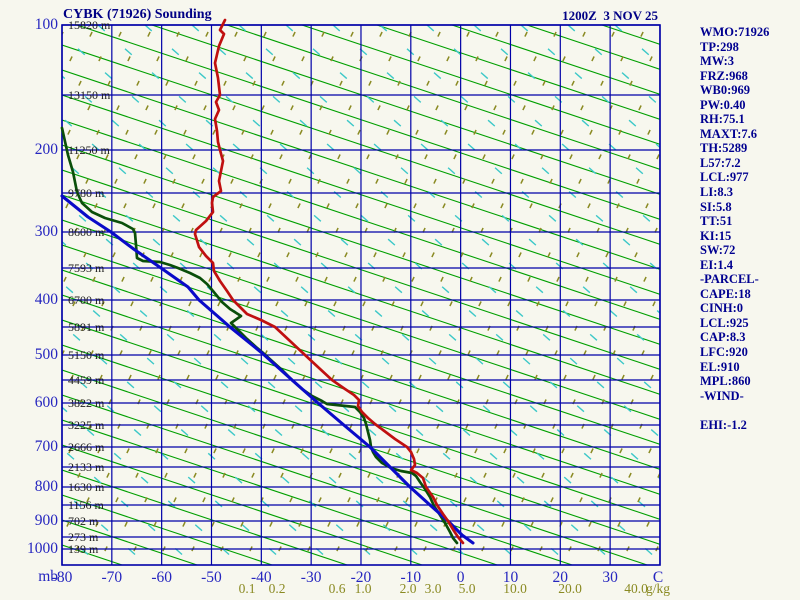 The height and width of the screenshot is (600, 800). Describe the element at coordinates (46, 486) in the screenshot. I see `pressure-tick-label: 800` at that location.